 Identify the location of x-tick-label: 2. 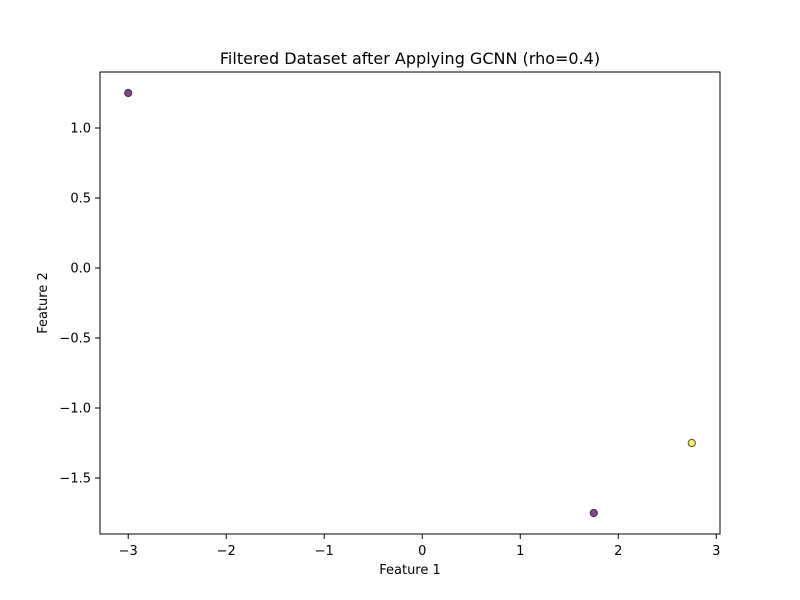
(618, 551).